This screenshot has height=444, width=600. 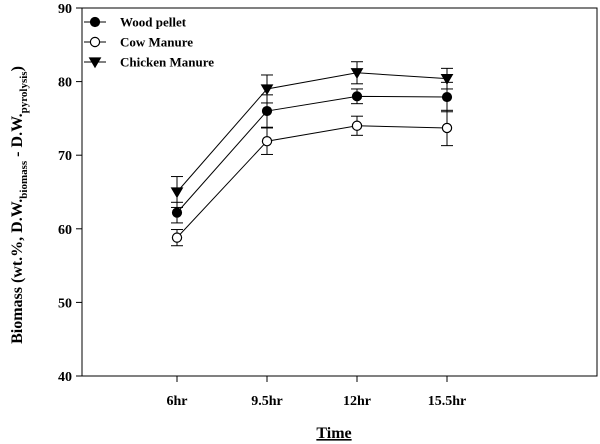 I want to click on legend-label: Wood pellet, so click(x=153, y=22).